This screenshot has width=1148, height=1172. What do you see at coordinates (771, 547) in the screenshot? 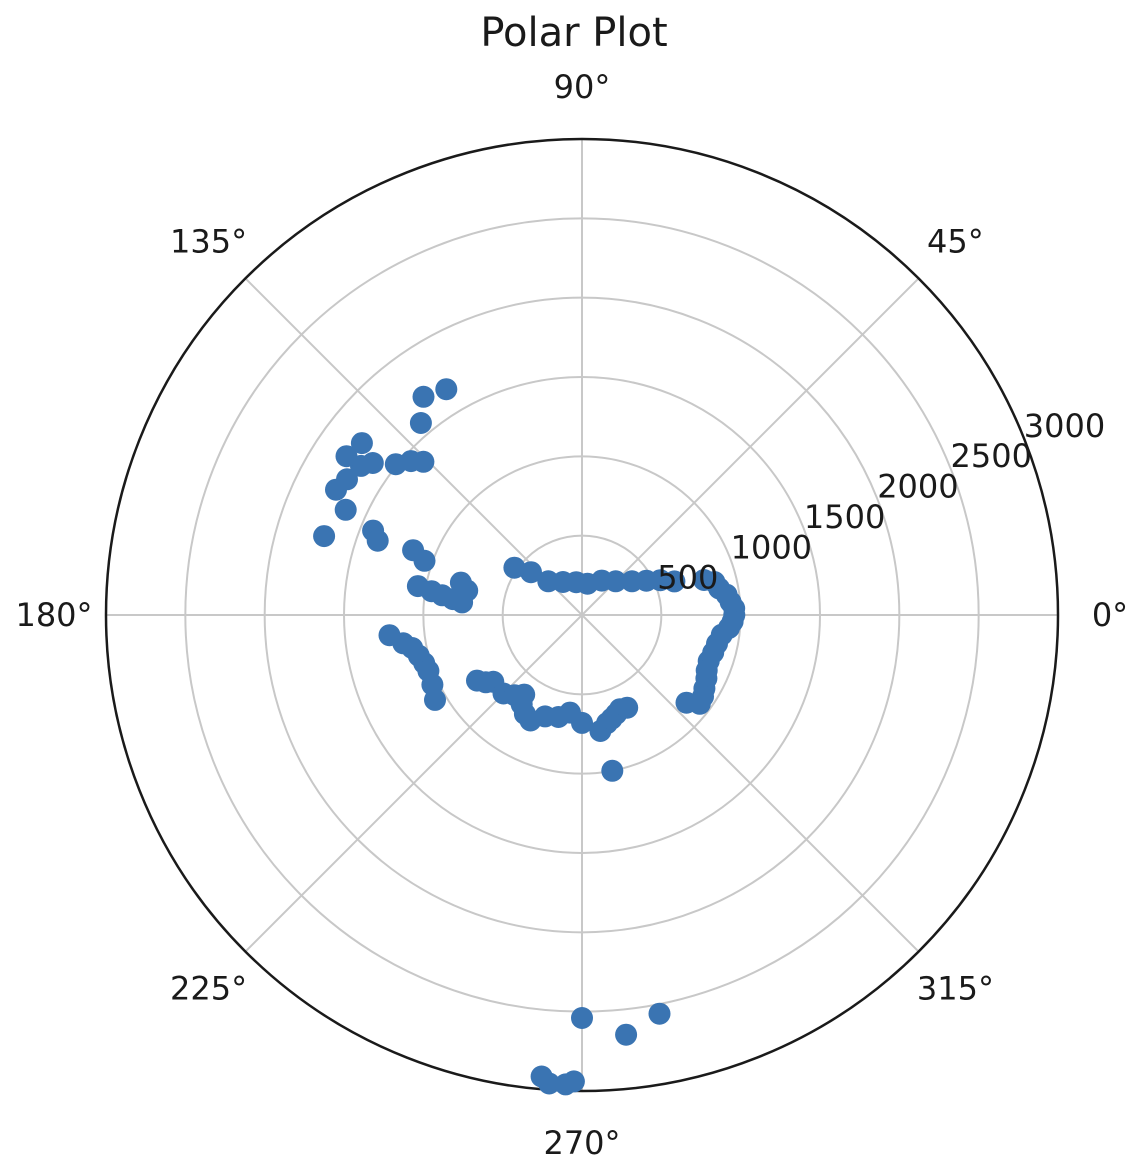
I see `radial-tick-label: 1000` at bounding box center [771, 547].